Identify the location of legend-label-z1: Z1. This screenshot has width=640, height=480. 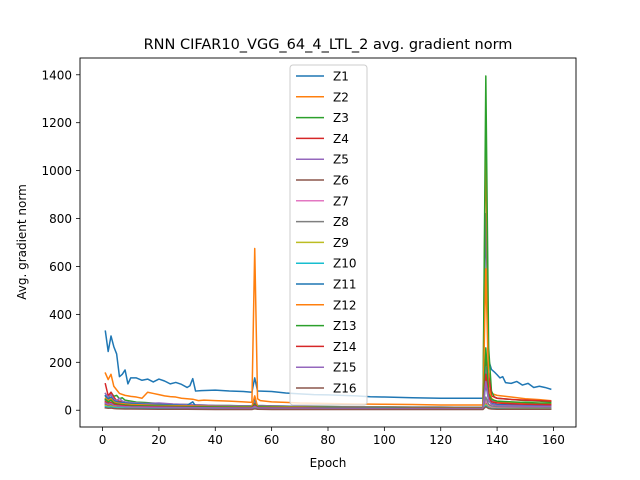
(341, 77).